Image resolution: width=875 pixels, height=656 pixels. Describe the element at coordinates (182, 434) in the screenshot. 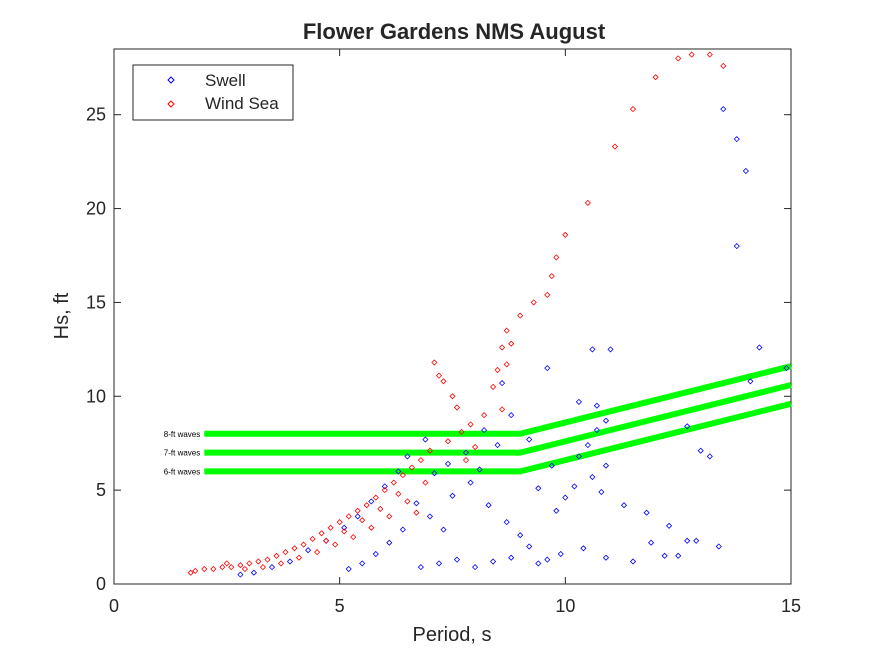

I see `threshold-label: 8-ft waves` at that location.